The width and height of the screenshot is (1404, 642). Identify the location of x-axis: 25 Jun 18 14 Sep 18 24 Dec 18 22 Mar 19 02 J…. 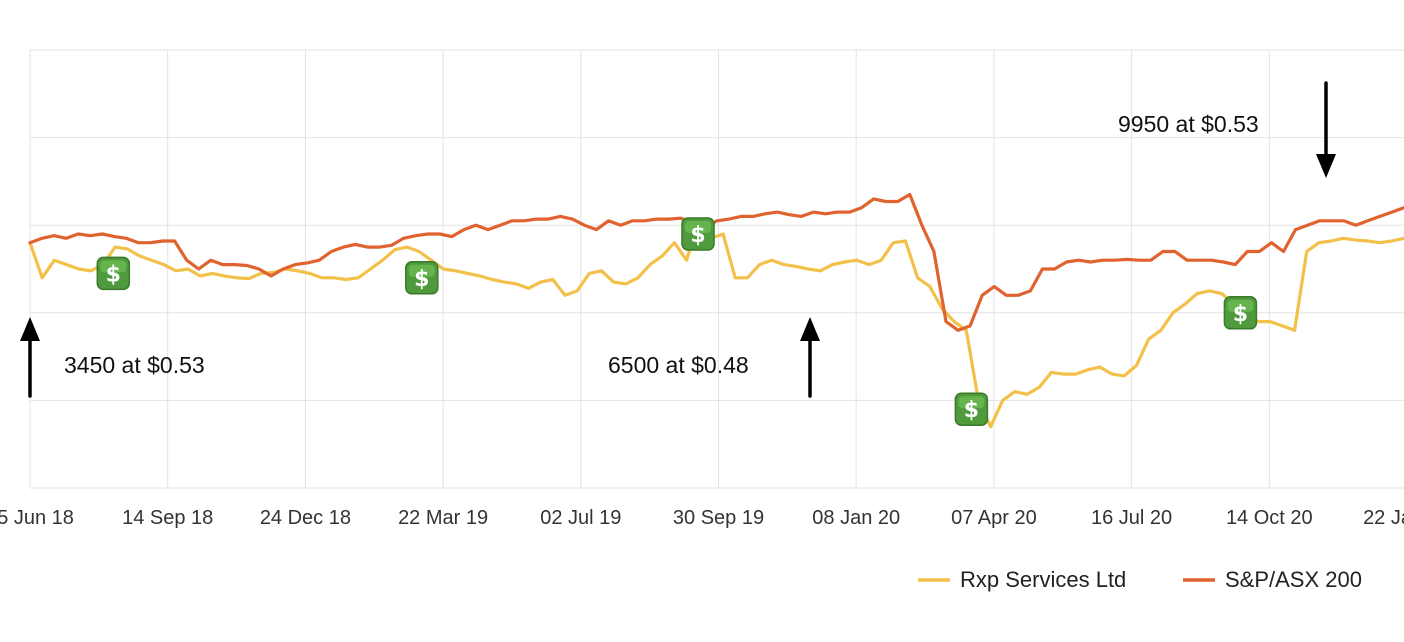
(702, 518).